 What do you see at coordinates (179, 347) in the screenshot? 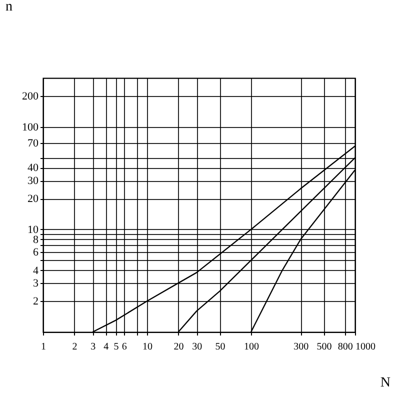
I see `x-tick-label: 20` at bounding box center [179, 347].